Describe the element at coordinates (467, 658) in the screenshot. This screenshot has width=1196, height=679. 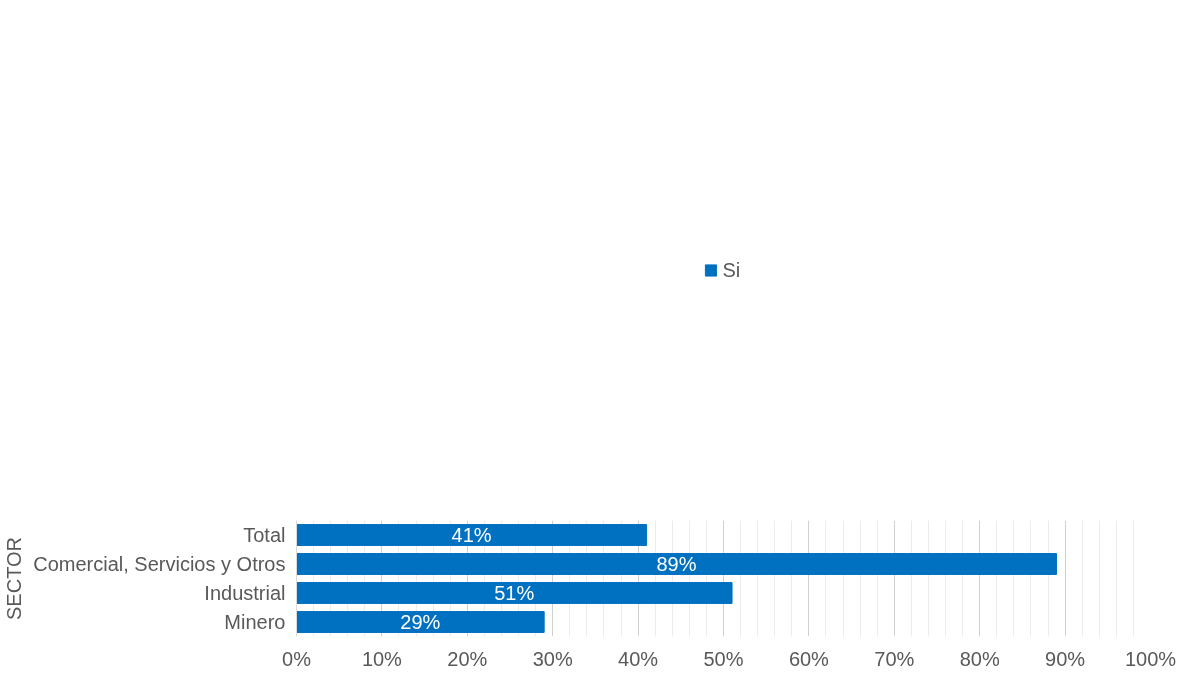
I see `x-tick-label: 20%` at that location.